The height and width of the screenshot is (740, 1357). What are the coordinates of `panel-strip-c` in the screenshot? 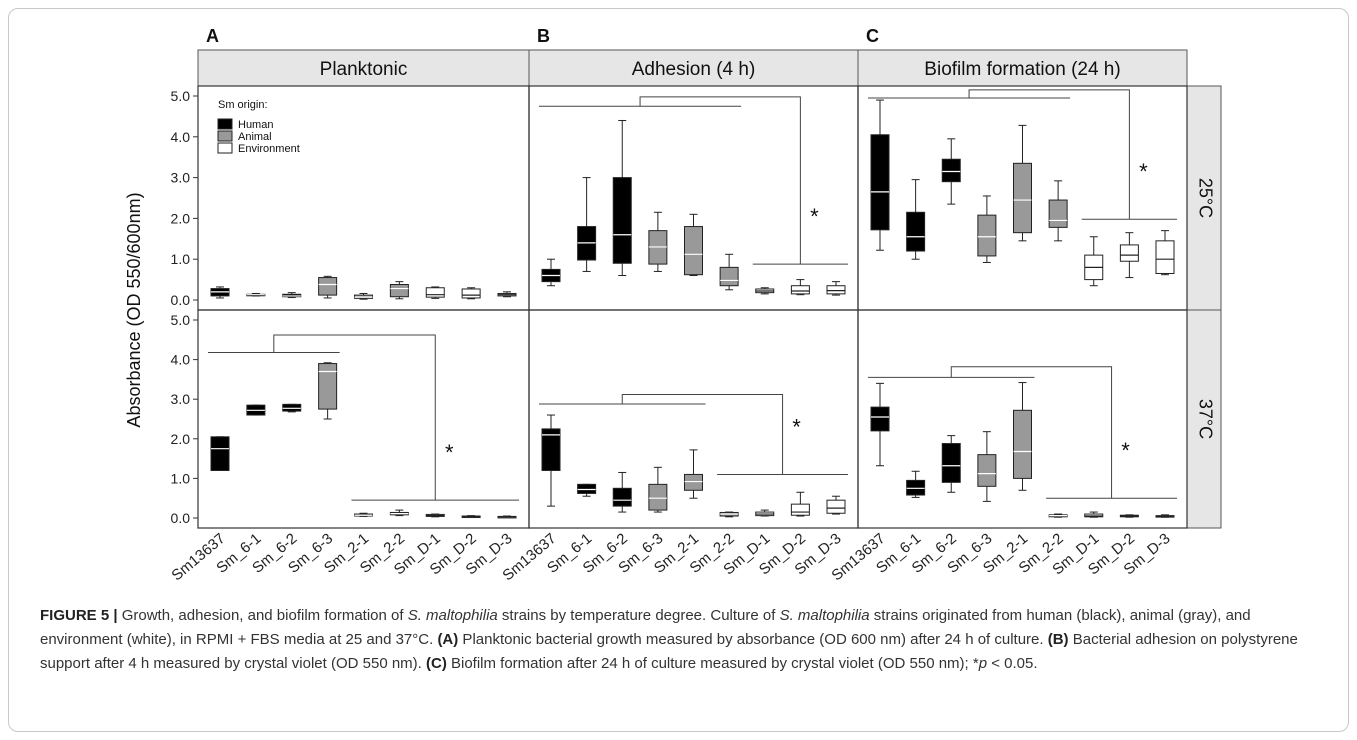 It's located at (1022, 68).